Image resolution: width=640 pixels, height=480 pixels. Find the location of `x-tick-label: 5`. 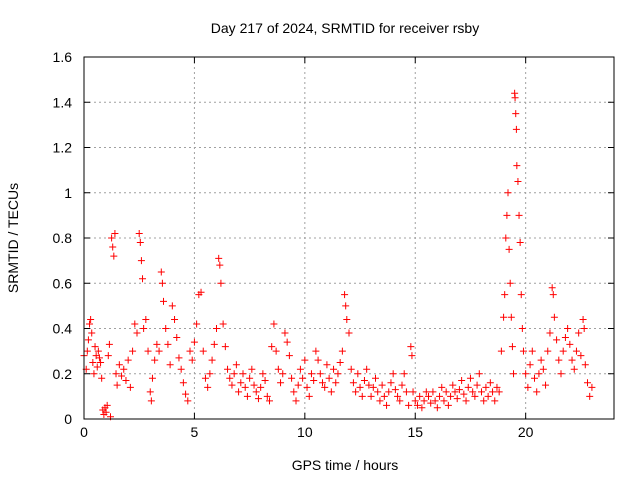

x-tick-label: 5 is located at coordinates (195, 432).